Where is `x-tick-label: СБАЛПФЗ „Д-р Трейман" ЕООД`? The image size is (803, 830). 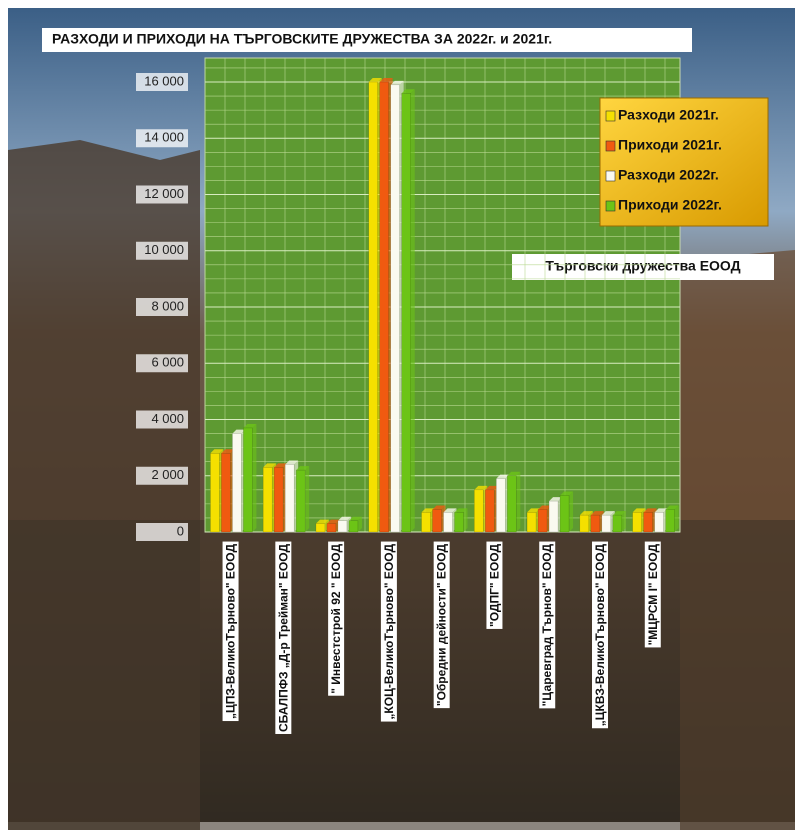 x-tick-label: СБАЛПФЗ „Д-р Трейман" ЕООД is located at coordinates (283, 638).